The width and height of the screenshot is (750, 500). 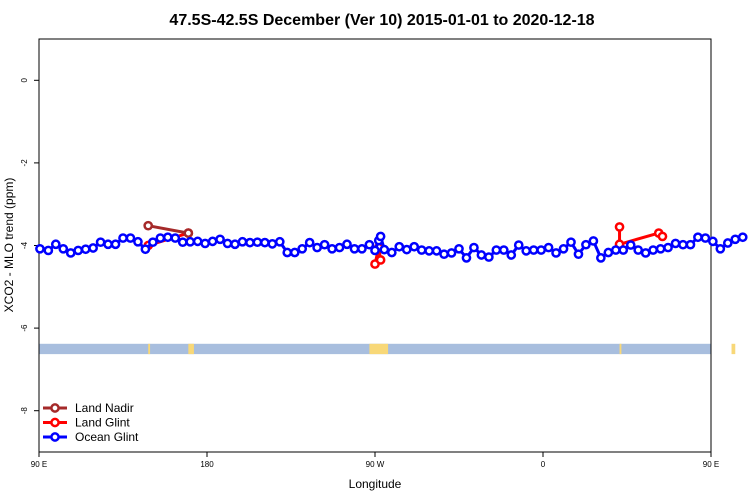 I want to click on y-tick-label: -2, so click(x=24, y=163).